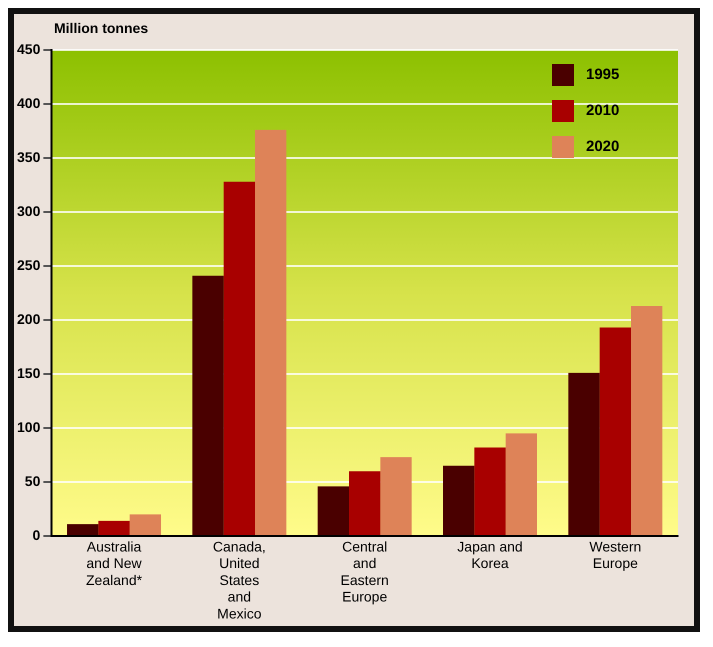 Image resolution: width=713 pixels, height=647 pixels. I want to click on y-axis-title: Million tonnes, so click(101, 28).